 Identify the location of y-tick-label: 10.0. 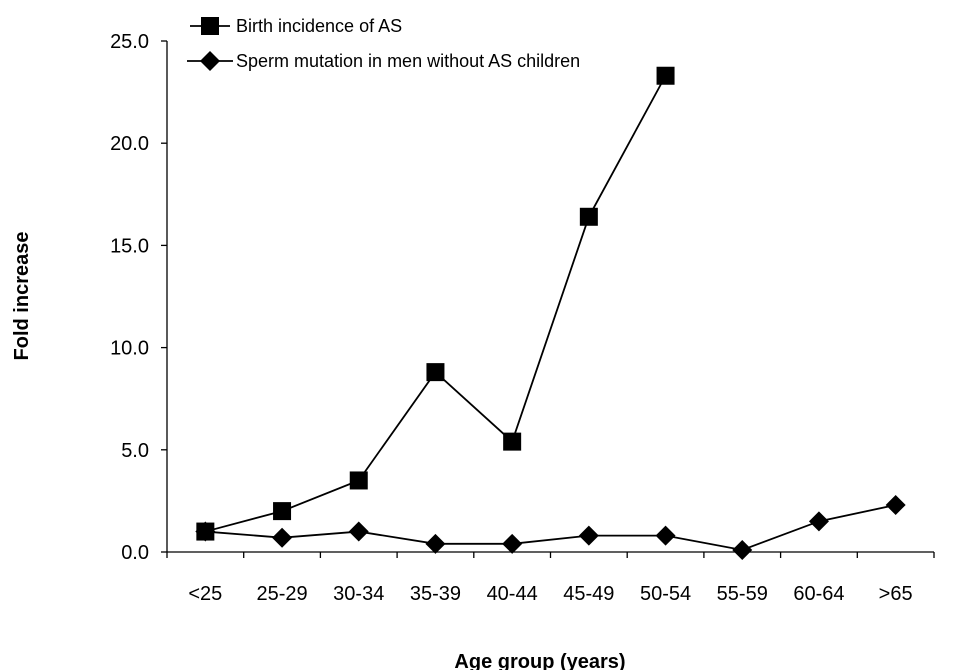
(129, 349).